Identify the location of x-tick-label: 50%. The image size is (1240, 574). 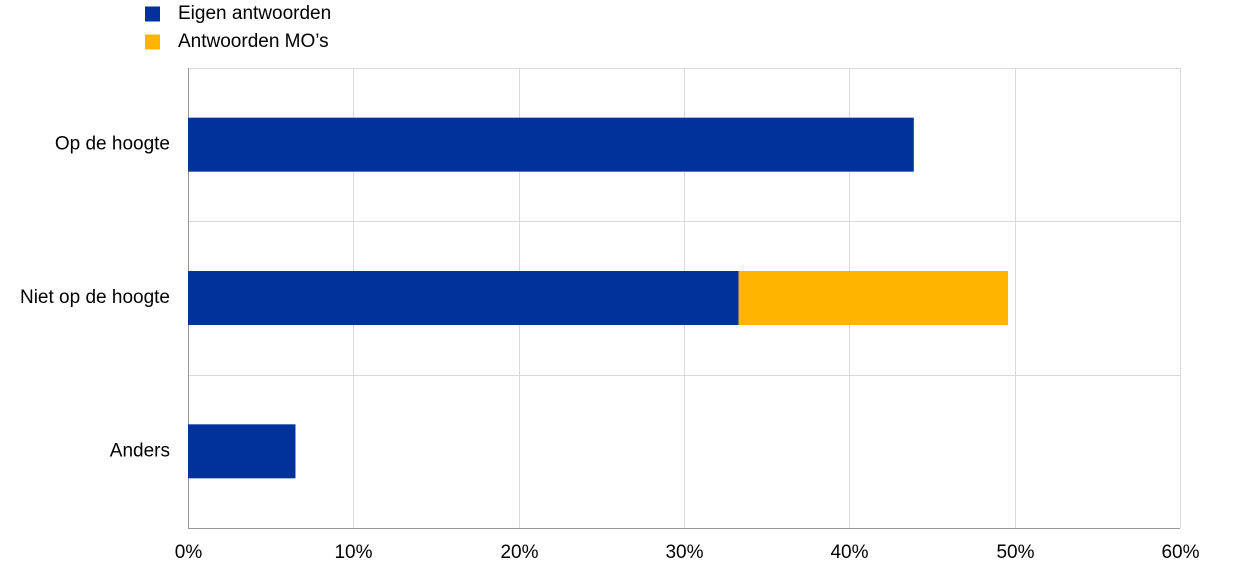
(1015, 552).